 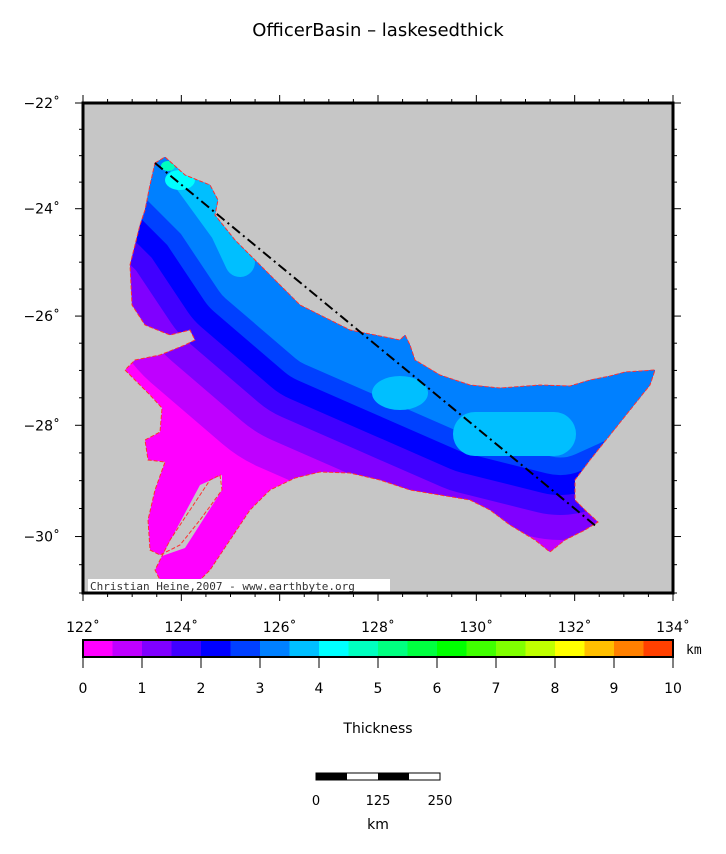 I want to click on colorbar: 0 1 2 3 4 5 6 7 8 9 10, so click(x=380, y=668).